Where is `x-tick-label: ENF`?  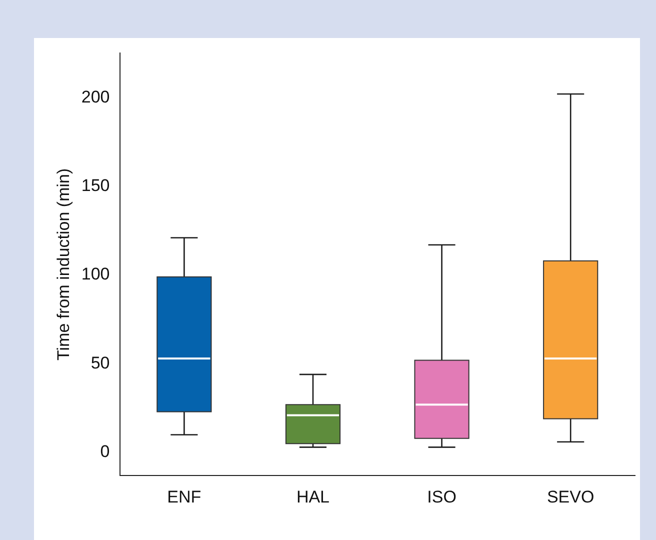 x-tick-label: ENF is located at coordinates (184, 496).